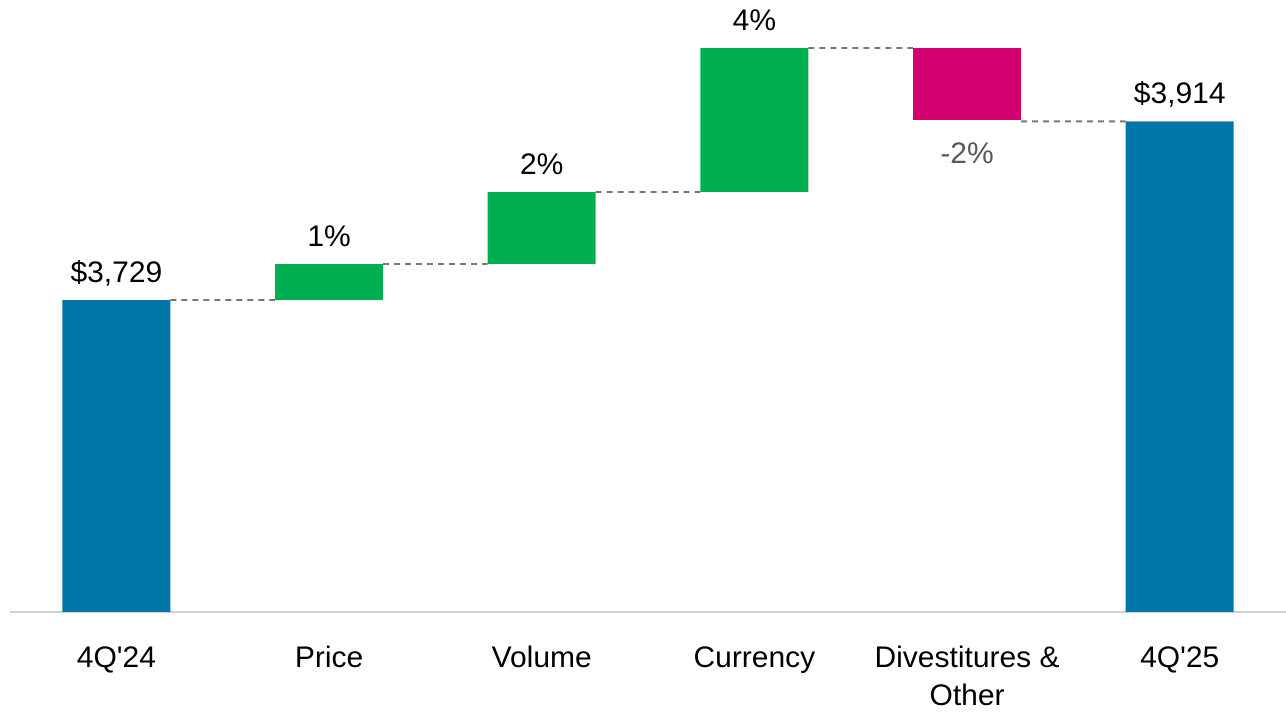  Describe the element at coordinates (967, 153) in the screenshot. I see `value-label: -2%` at that location.